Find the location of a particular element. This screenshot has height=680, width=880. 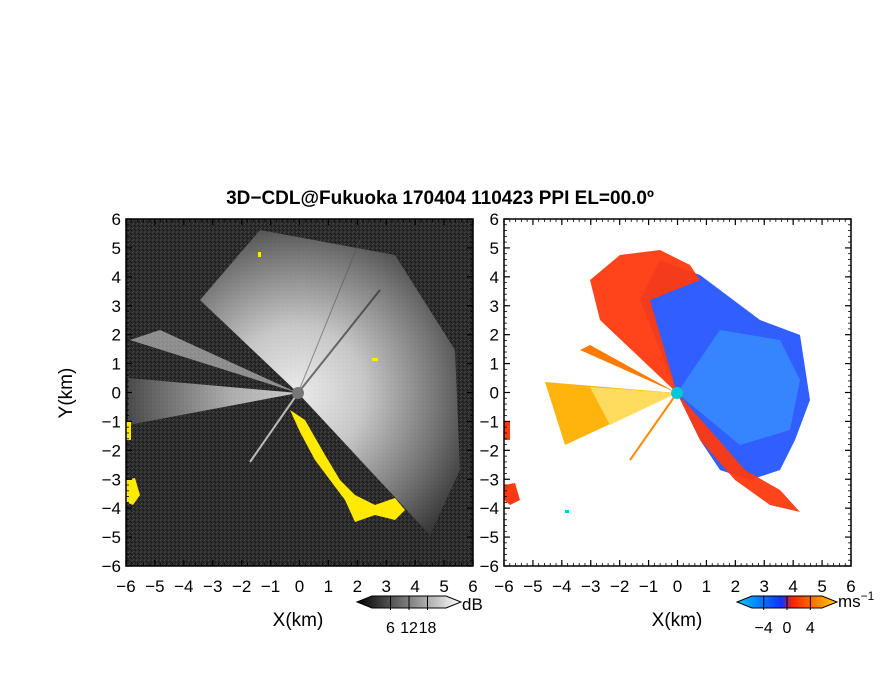

right-blue-light is located at coordinates (738, 387).